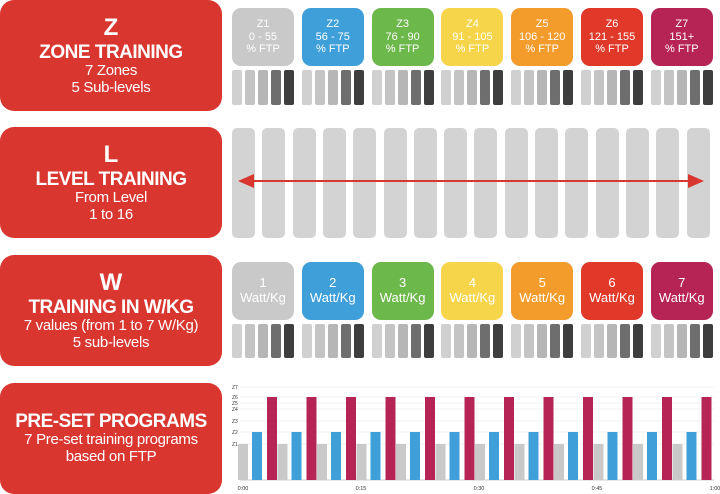 Image resolution: width=720 pixels, height=494 pixels. I want to click on section-title: TRAINING IN W/KG, so click(111, 307).